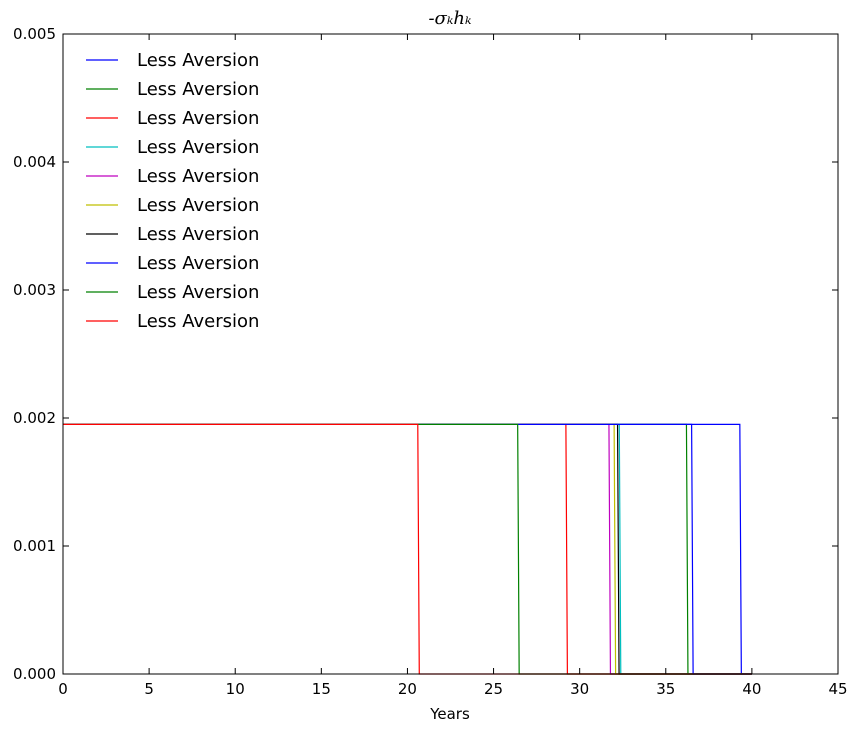 This screenshot has height=732, width=858. What do you see at coordinates (321, 689) in the screenshot?
I see `x-tick-label: 15` at bounding box center [321, 689].